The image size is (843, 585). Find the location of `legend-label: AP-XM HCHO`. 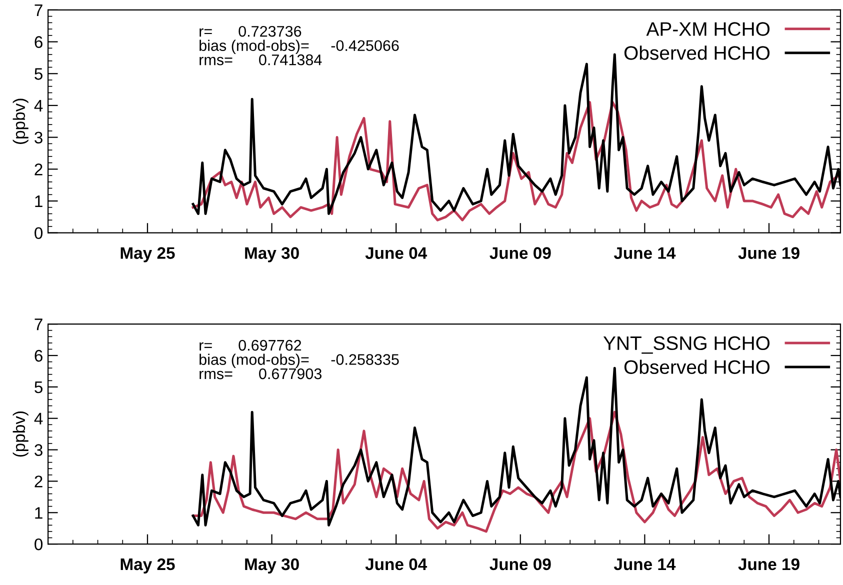

legend-label: AP-XM HCHO is located at coordinates (708, 29).